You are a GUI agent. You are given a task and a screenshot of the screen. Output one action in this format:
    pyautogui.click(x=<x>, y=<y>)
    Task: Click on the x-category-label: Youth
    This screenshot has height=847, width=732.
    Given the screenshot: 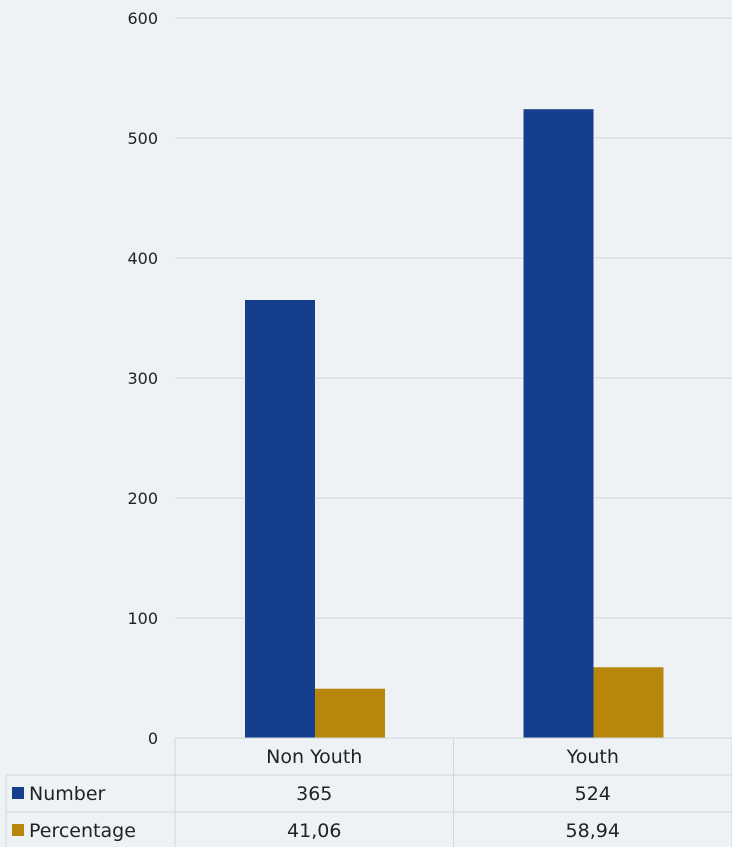 What is the action you would take?
    pyautogui.click(x=592, y=757)
    